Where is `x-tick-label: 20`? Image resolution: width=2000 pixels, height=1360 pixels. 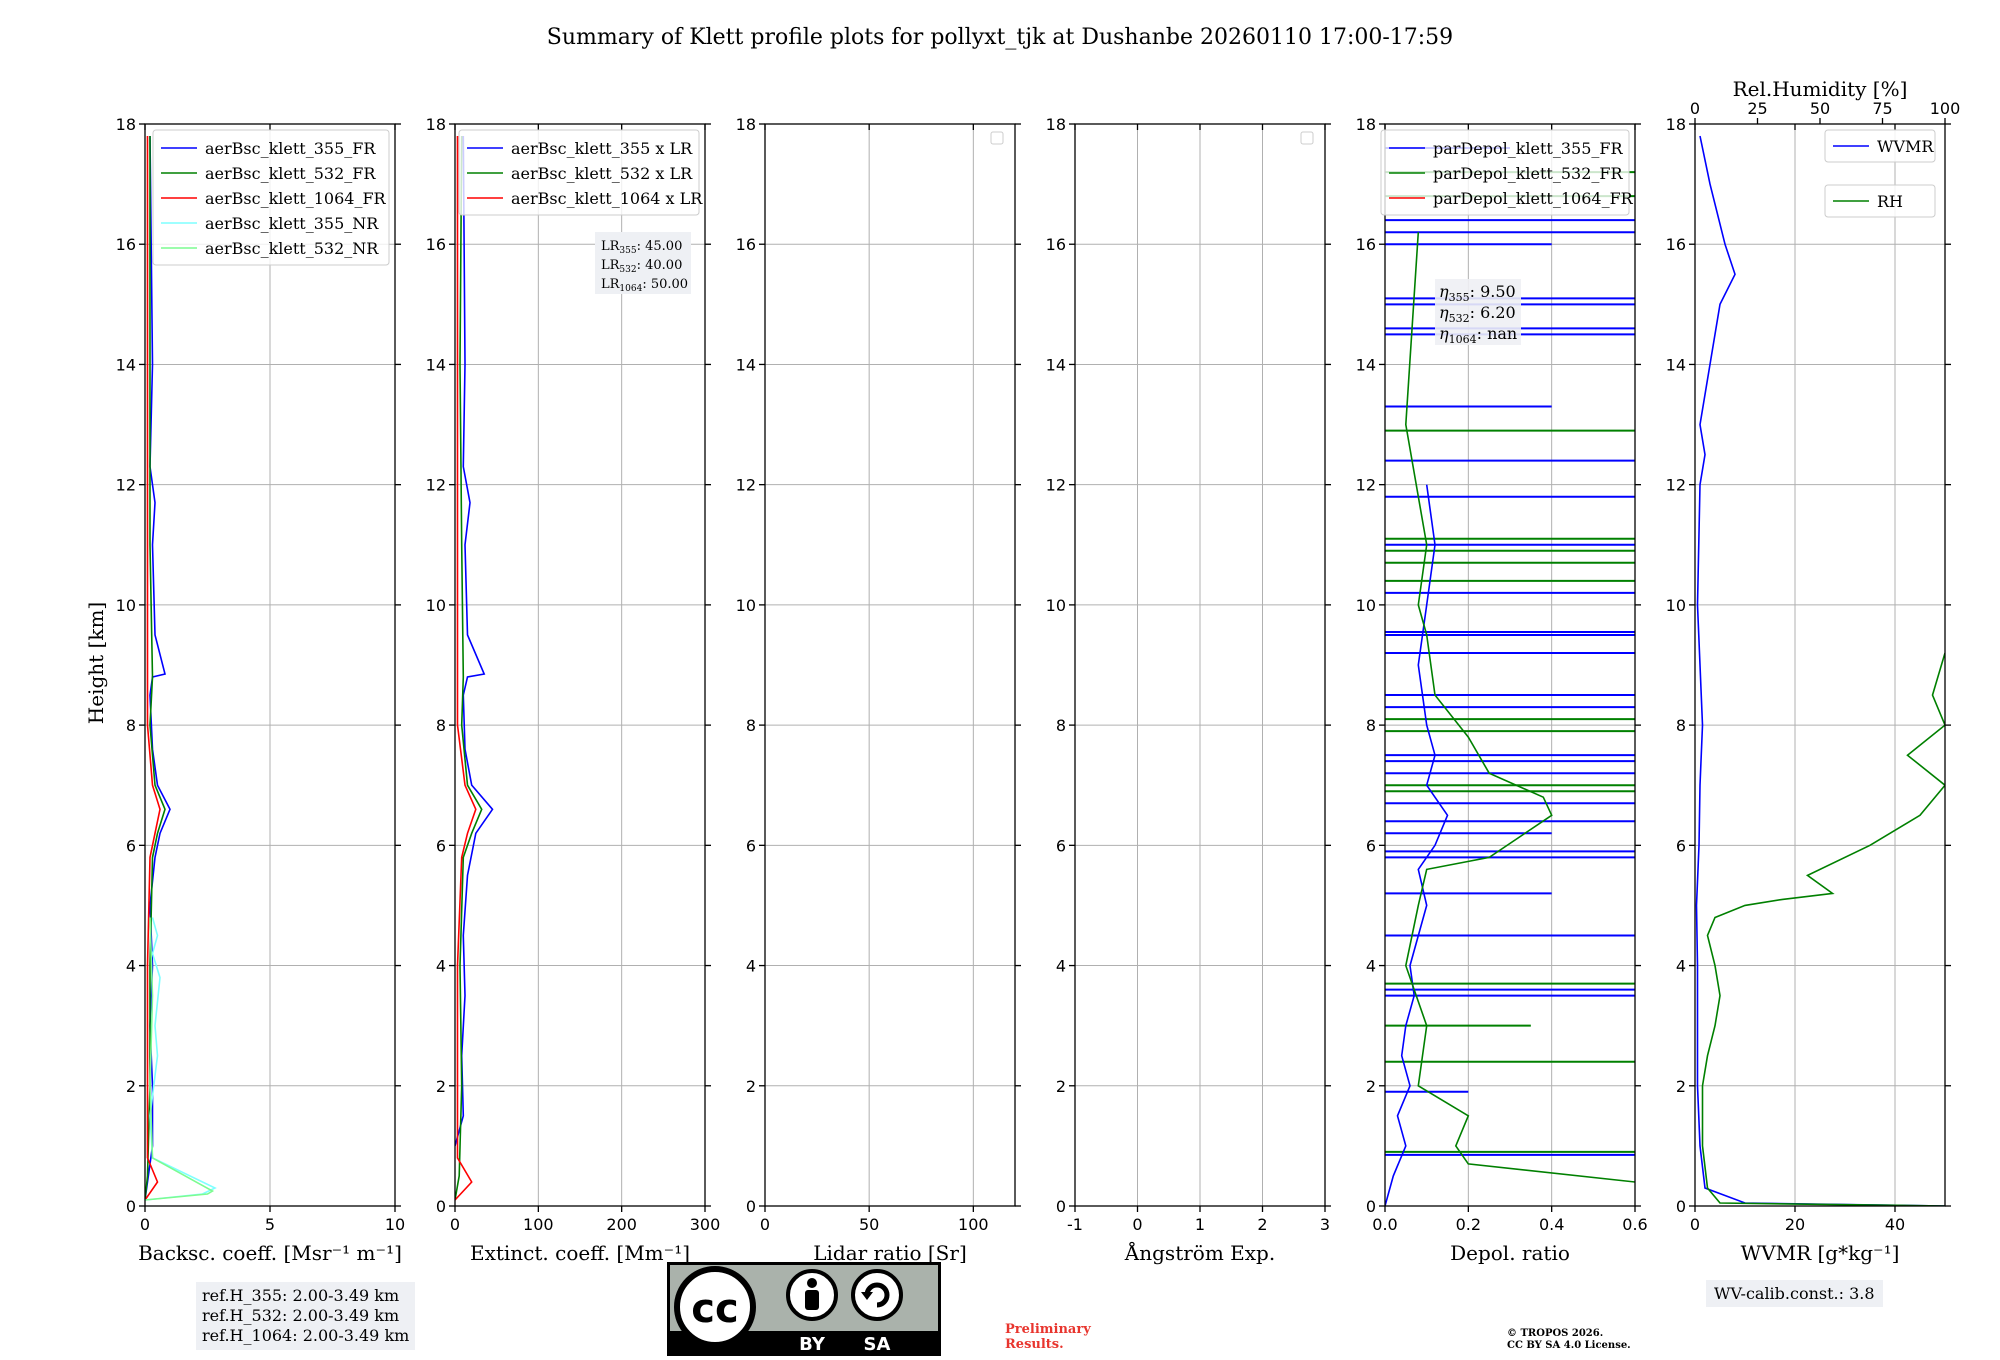
x-tick-label: 20 is located at coordinates (1795, 1224).